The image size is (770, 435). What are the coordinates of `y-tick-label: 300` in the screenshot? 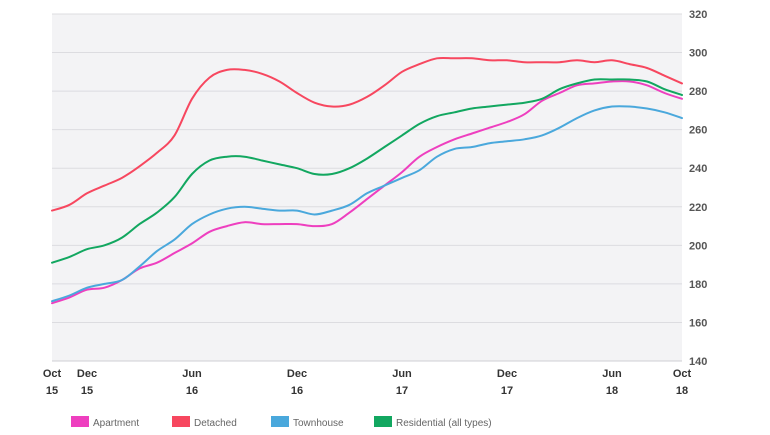 It's located at (698, 54).